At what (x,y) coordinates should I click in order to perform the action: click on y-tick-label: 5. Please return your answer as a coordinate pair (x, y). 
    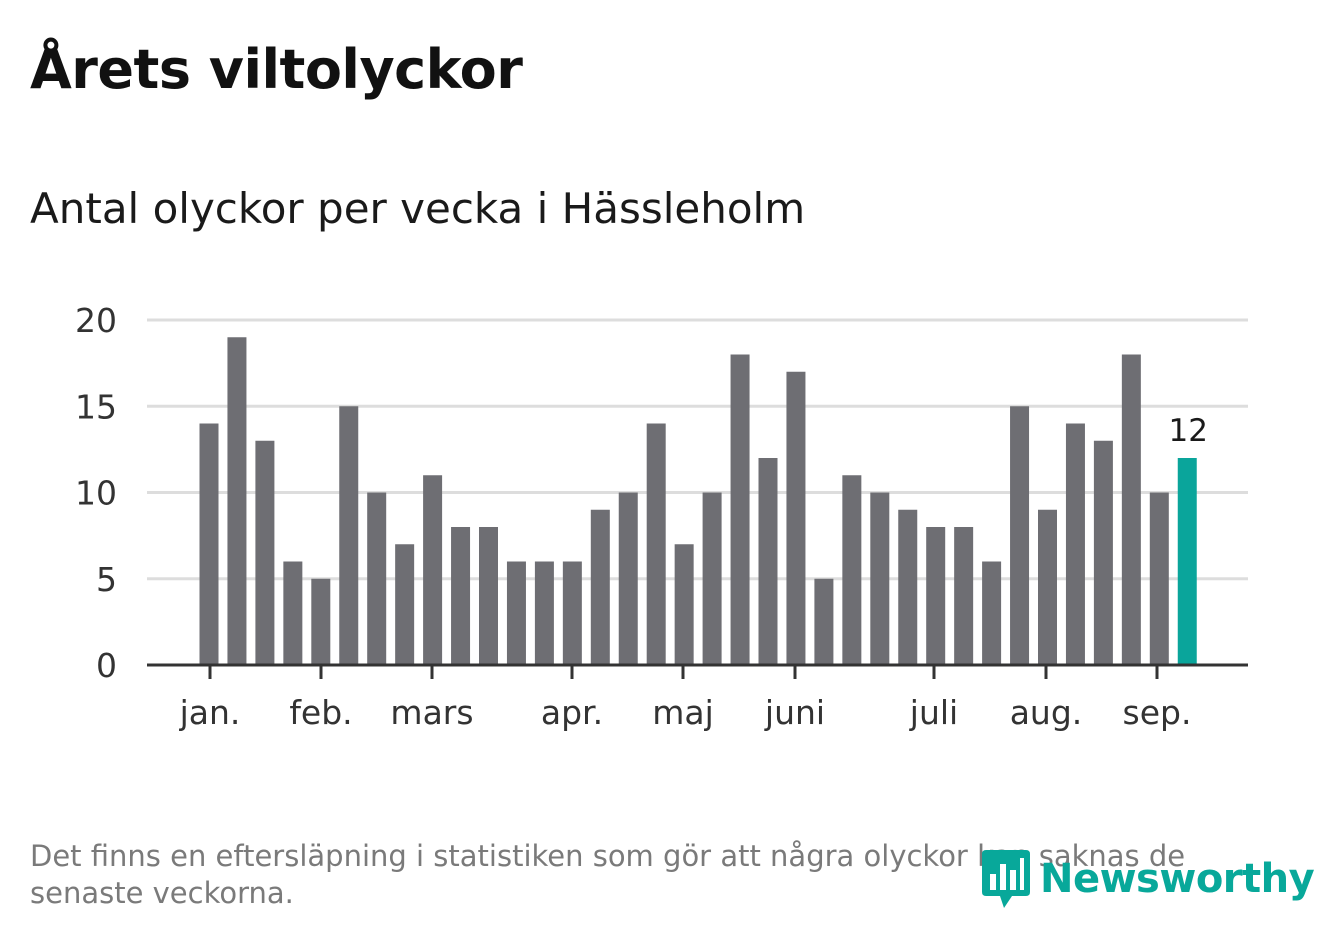
    Looking at the image, I should click on (106, 579).